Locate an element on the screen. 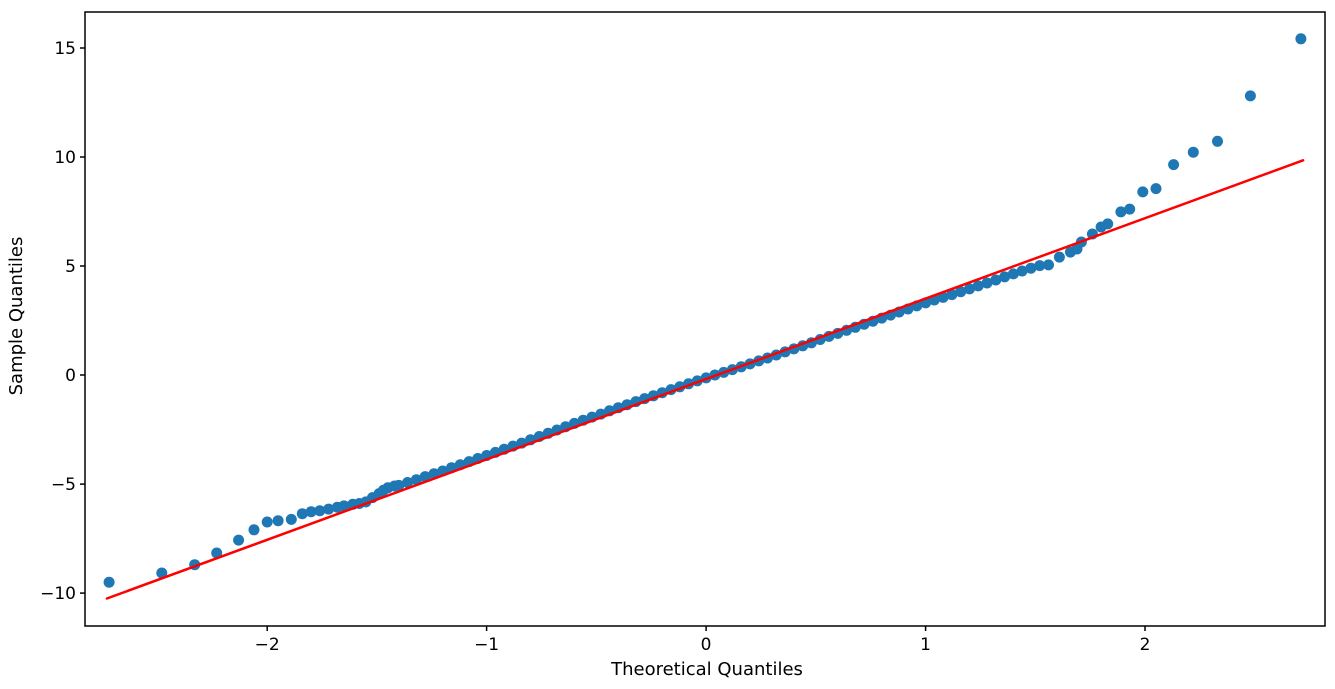  x-tick-label: 2 is located at coordinates (1145, 645).